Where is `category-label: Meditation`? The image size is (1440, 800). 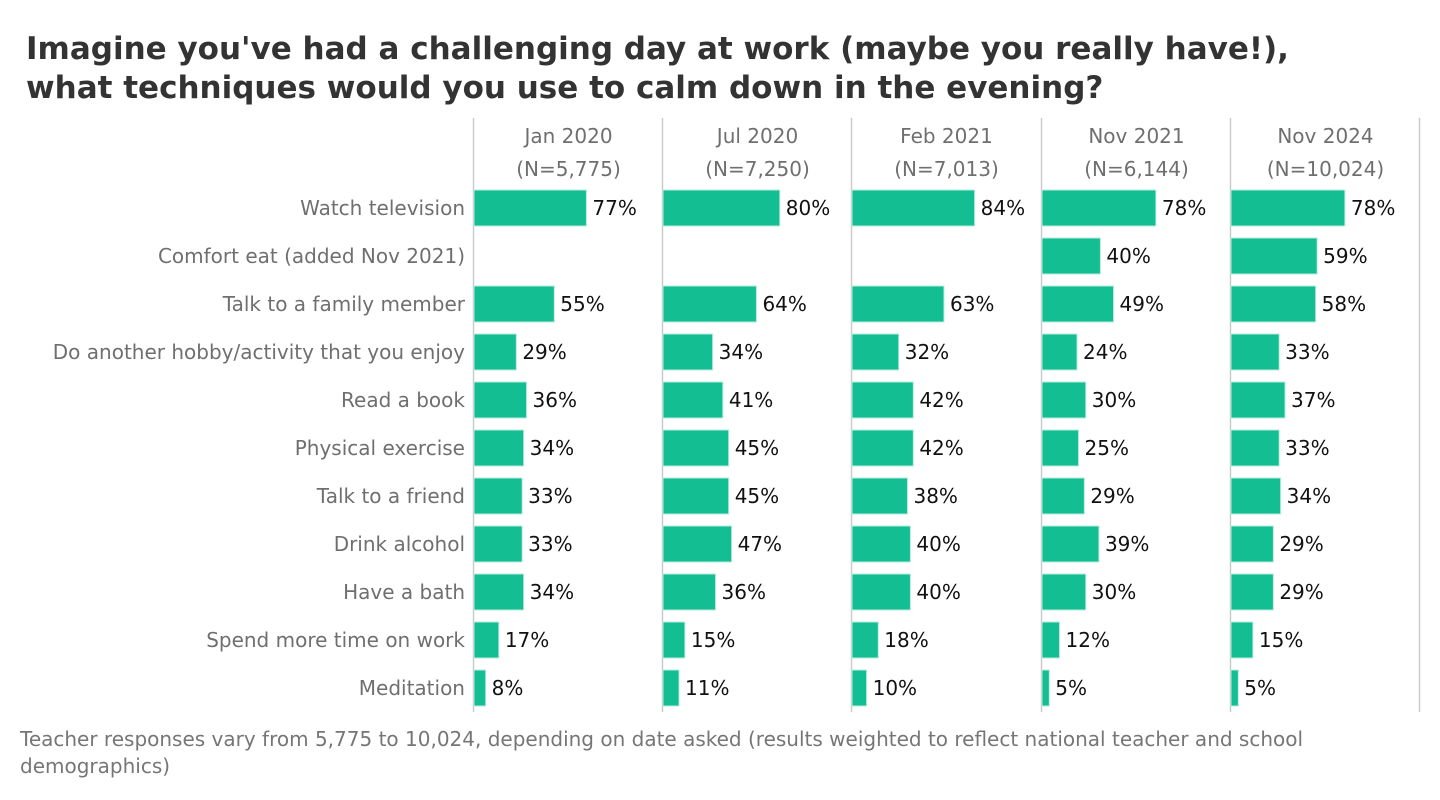 category-label: Meditation is located at coordinates (412, 688).